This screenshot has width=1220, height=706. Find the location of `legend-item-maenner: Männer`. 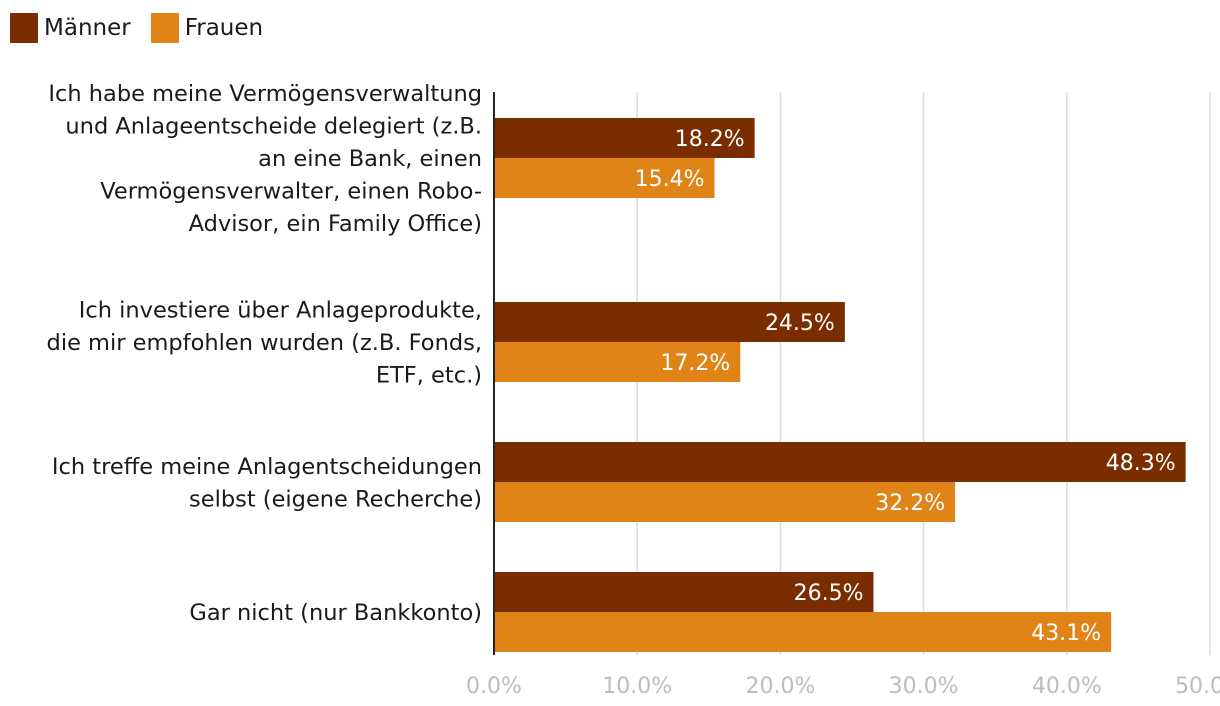

legend-item-maenner: Männer is located at coordinates (70, 28).